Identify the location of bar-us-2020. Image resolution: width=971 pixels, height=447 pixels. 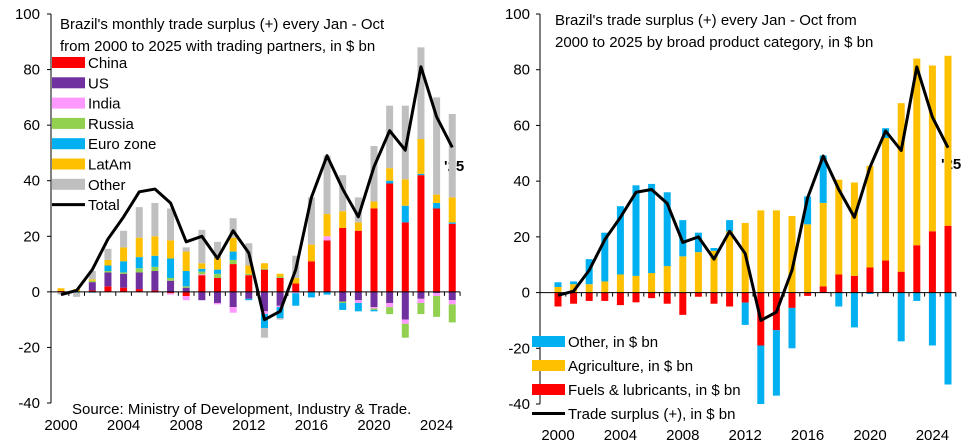
(374, 299).